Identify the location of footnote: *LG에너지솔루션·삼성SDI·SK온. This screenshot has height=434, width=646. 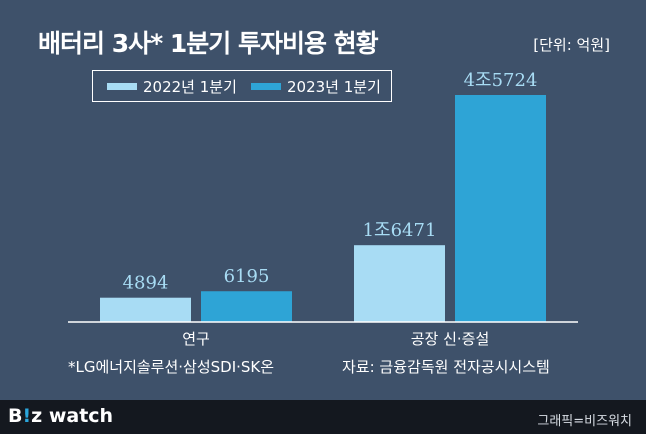
(171, 367).